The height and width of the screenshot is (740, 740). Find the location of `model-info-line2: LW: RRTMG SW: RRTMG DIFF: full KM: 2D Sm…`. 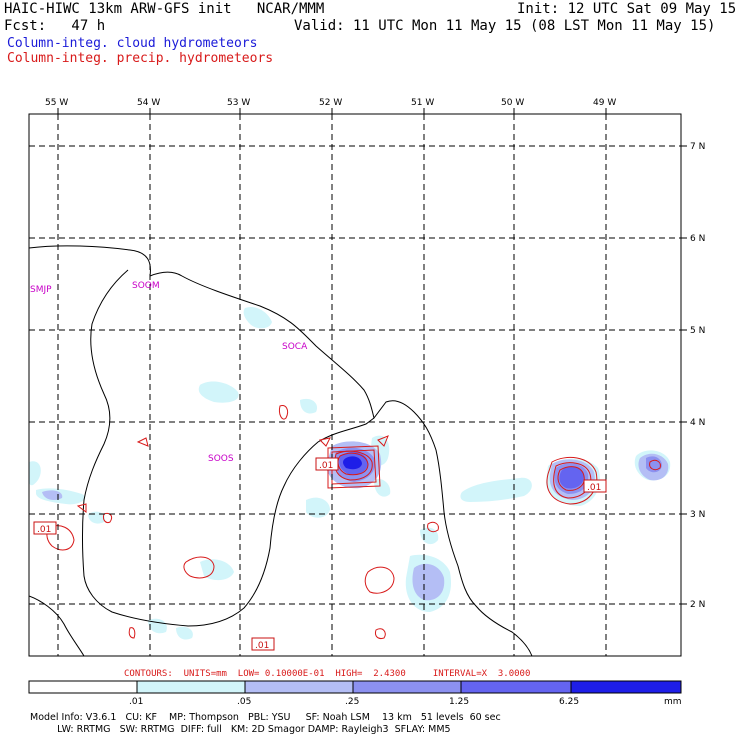

model-info-line2: LW: RRTMG SW: RRTMG DIFF: full KM: 2D Sm… is located at coordinates (240, 730).